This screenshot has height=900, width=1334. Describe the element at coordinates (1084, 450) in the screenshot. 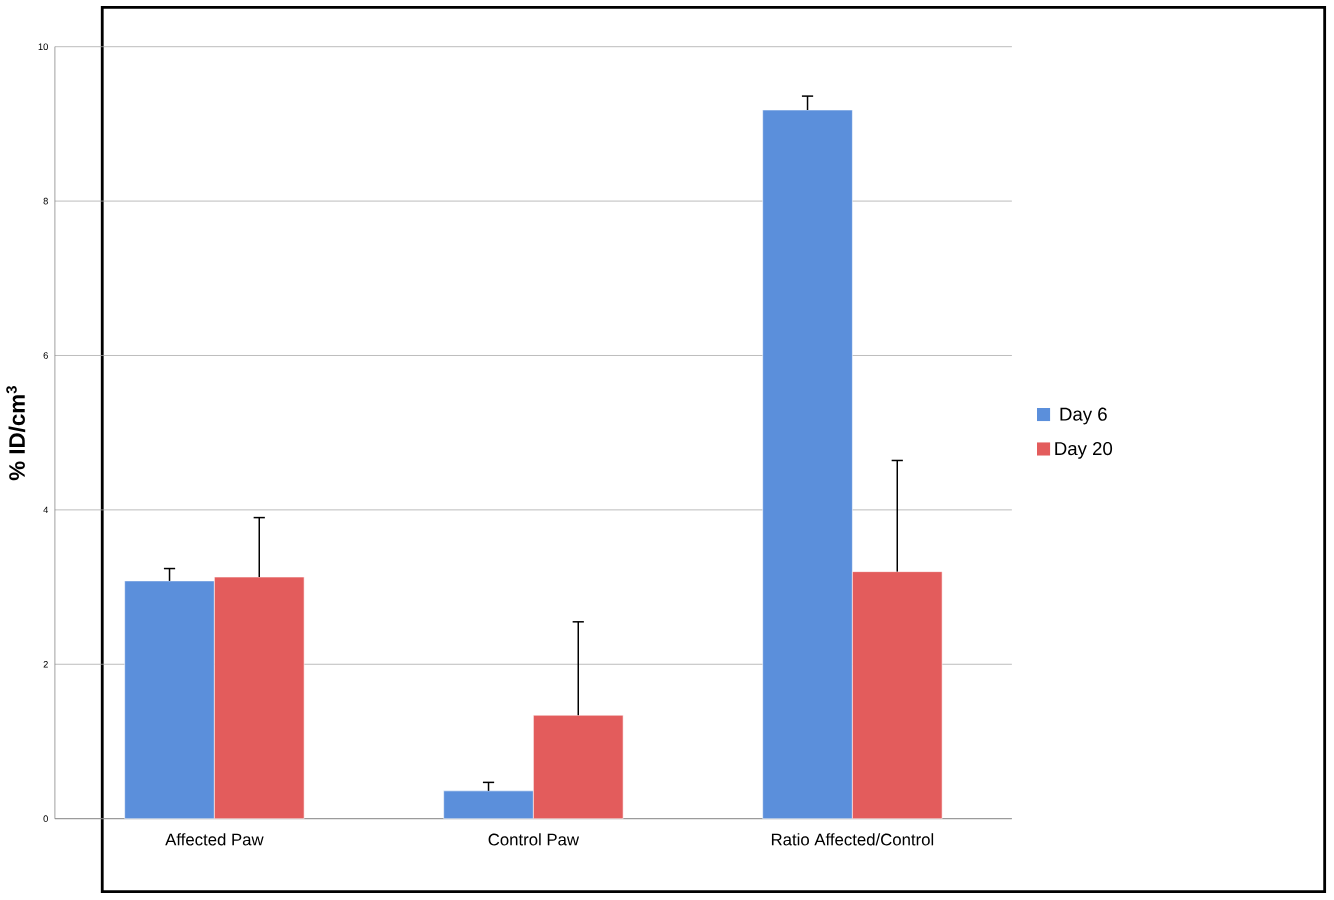

I see `legend-label: Day 20` at that location.